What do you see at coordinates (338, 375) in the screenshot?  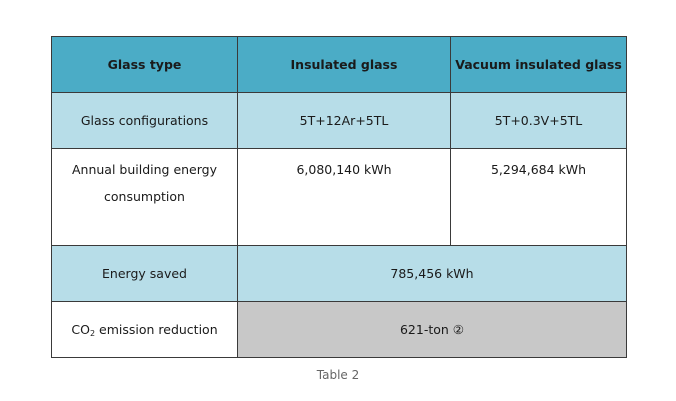 I see `table-caption: Table 2` at bounding box center [338, 375].